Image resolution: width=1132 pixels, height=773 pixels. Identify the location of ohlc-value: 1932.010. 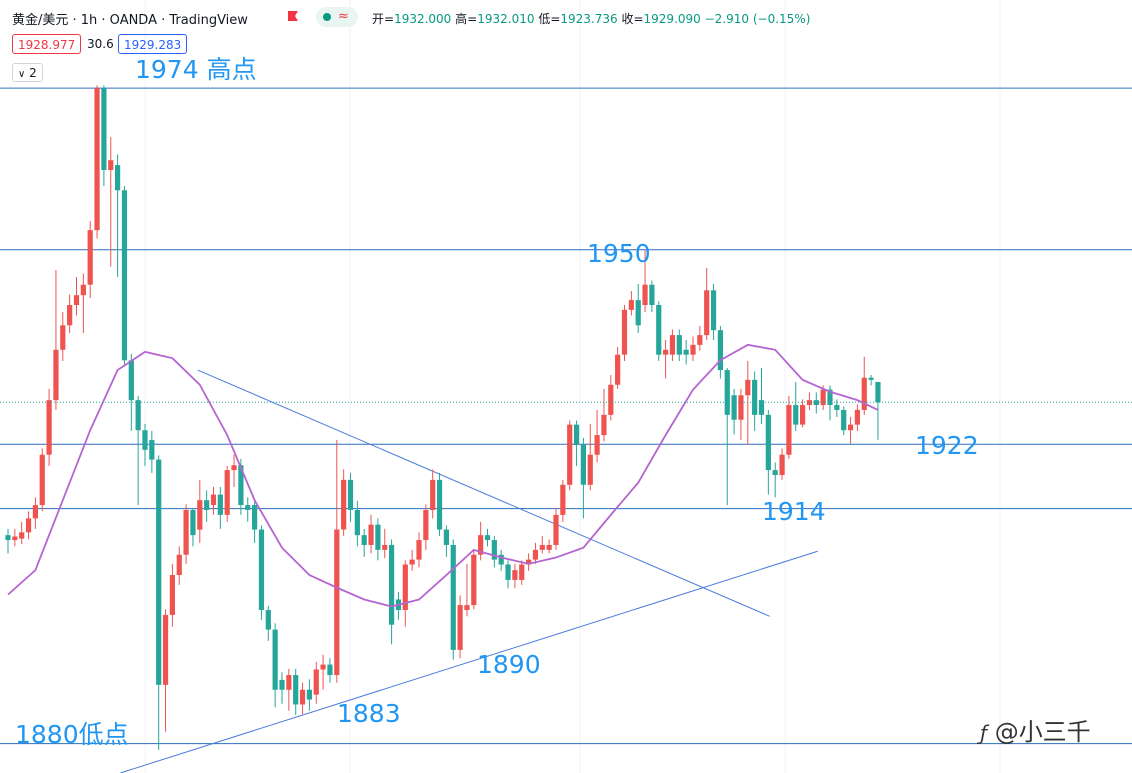
(506, 19).